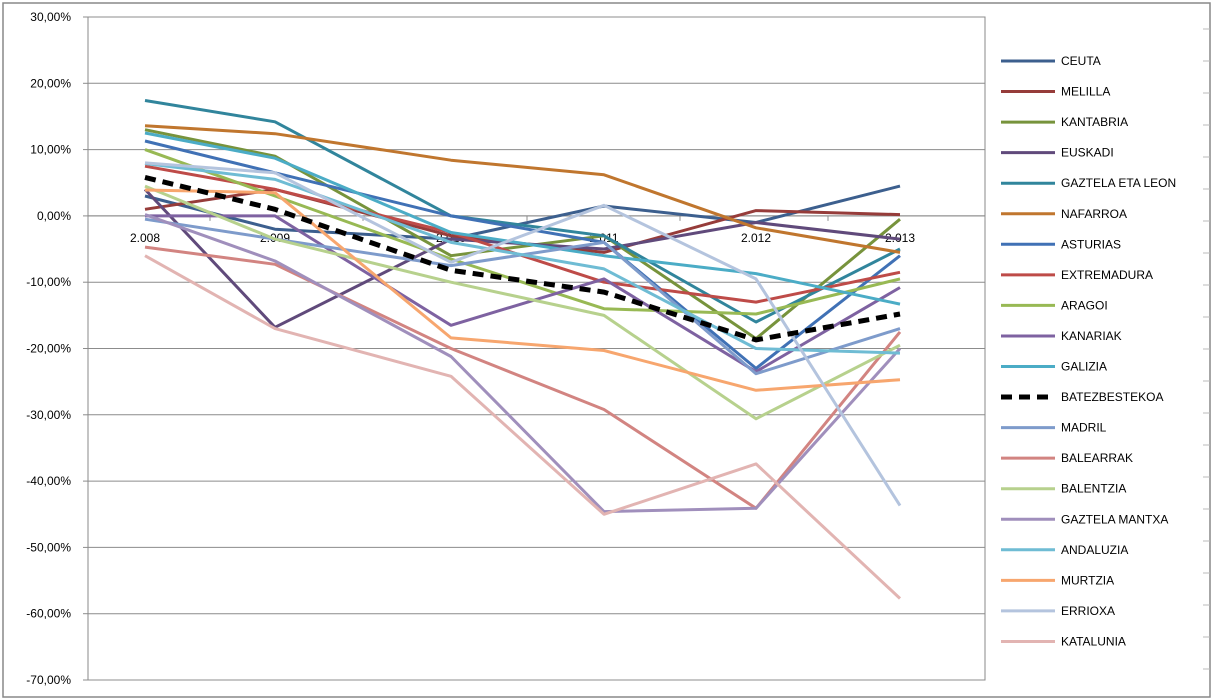 This screenshot has width=1215, height=698. I want to click on legend-item: KATALUNIA, so click(1063, 641).